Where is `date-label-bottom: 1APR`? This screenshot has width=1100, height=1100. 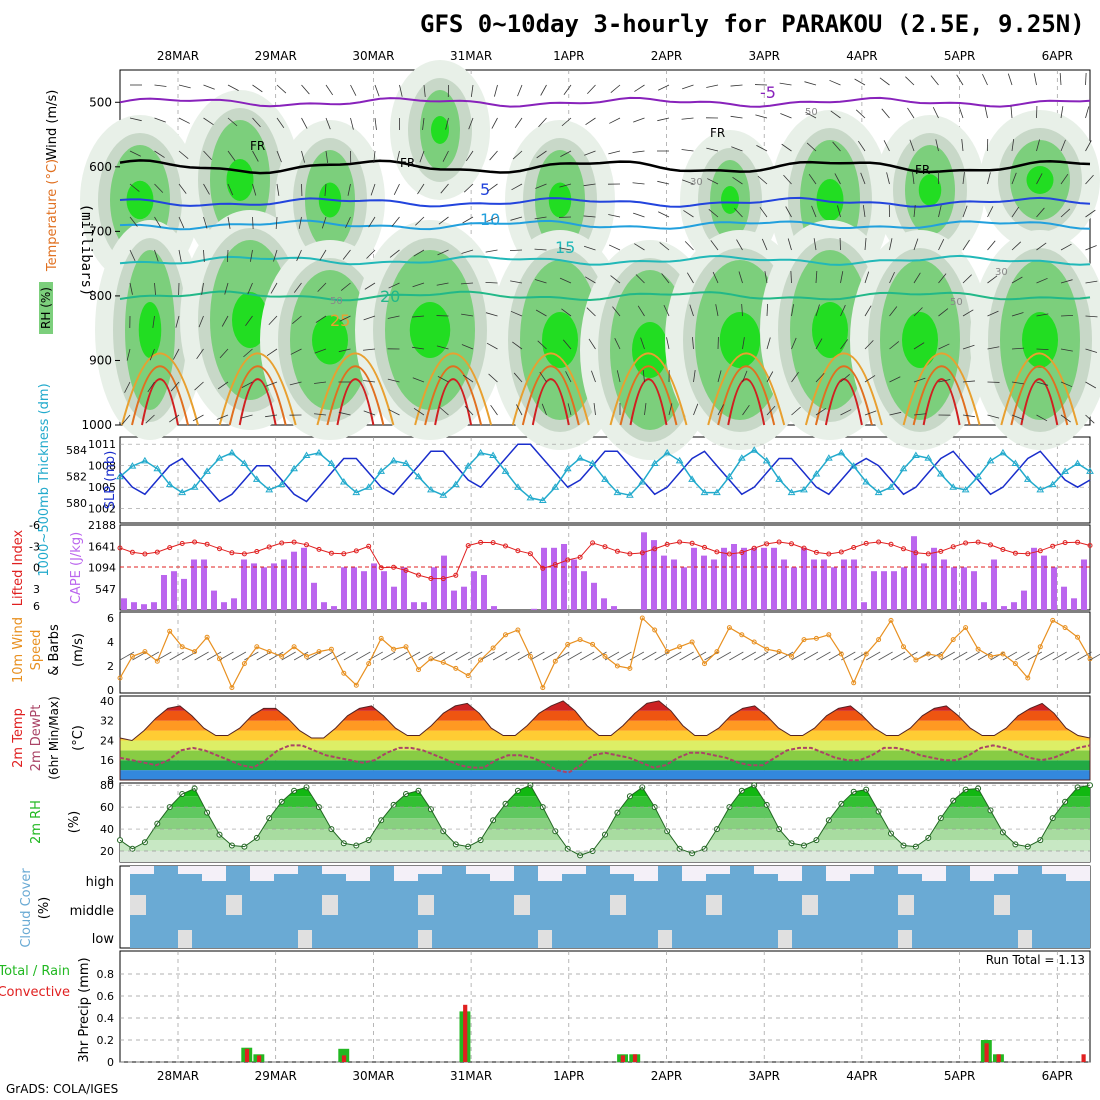
date-label-bottom: 1APR is located at coordinates (568, 1076).